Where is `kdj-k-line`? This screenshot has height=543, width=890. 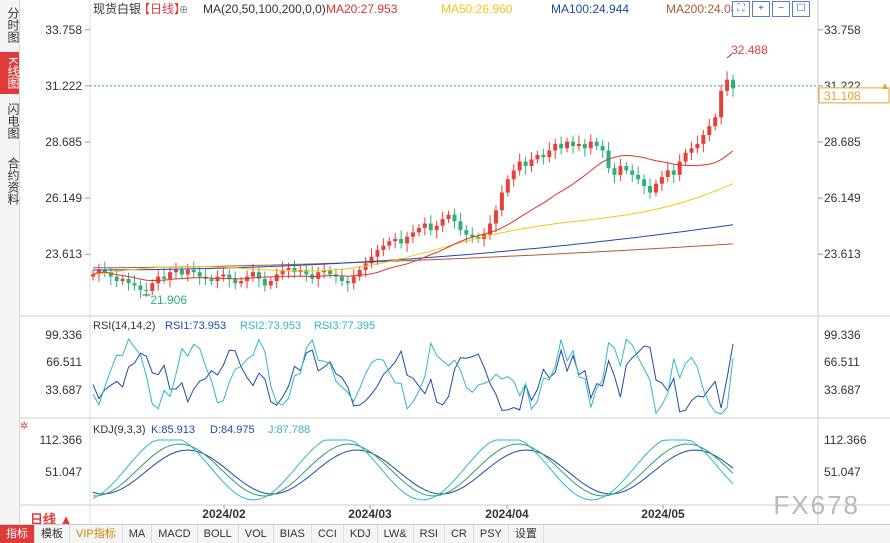 kdj-k-line is located at coordinates (413, 470).